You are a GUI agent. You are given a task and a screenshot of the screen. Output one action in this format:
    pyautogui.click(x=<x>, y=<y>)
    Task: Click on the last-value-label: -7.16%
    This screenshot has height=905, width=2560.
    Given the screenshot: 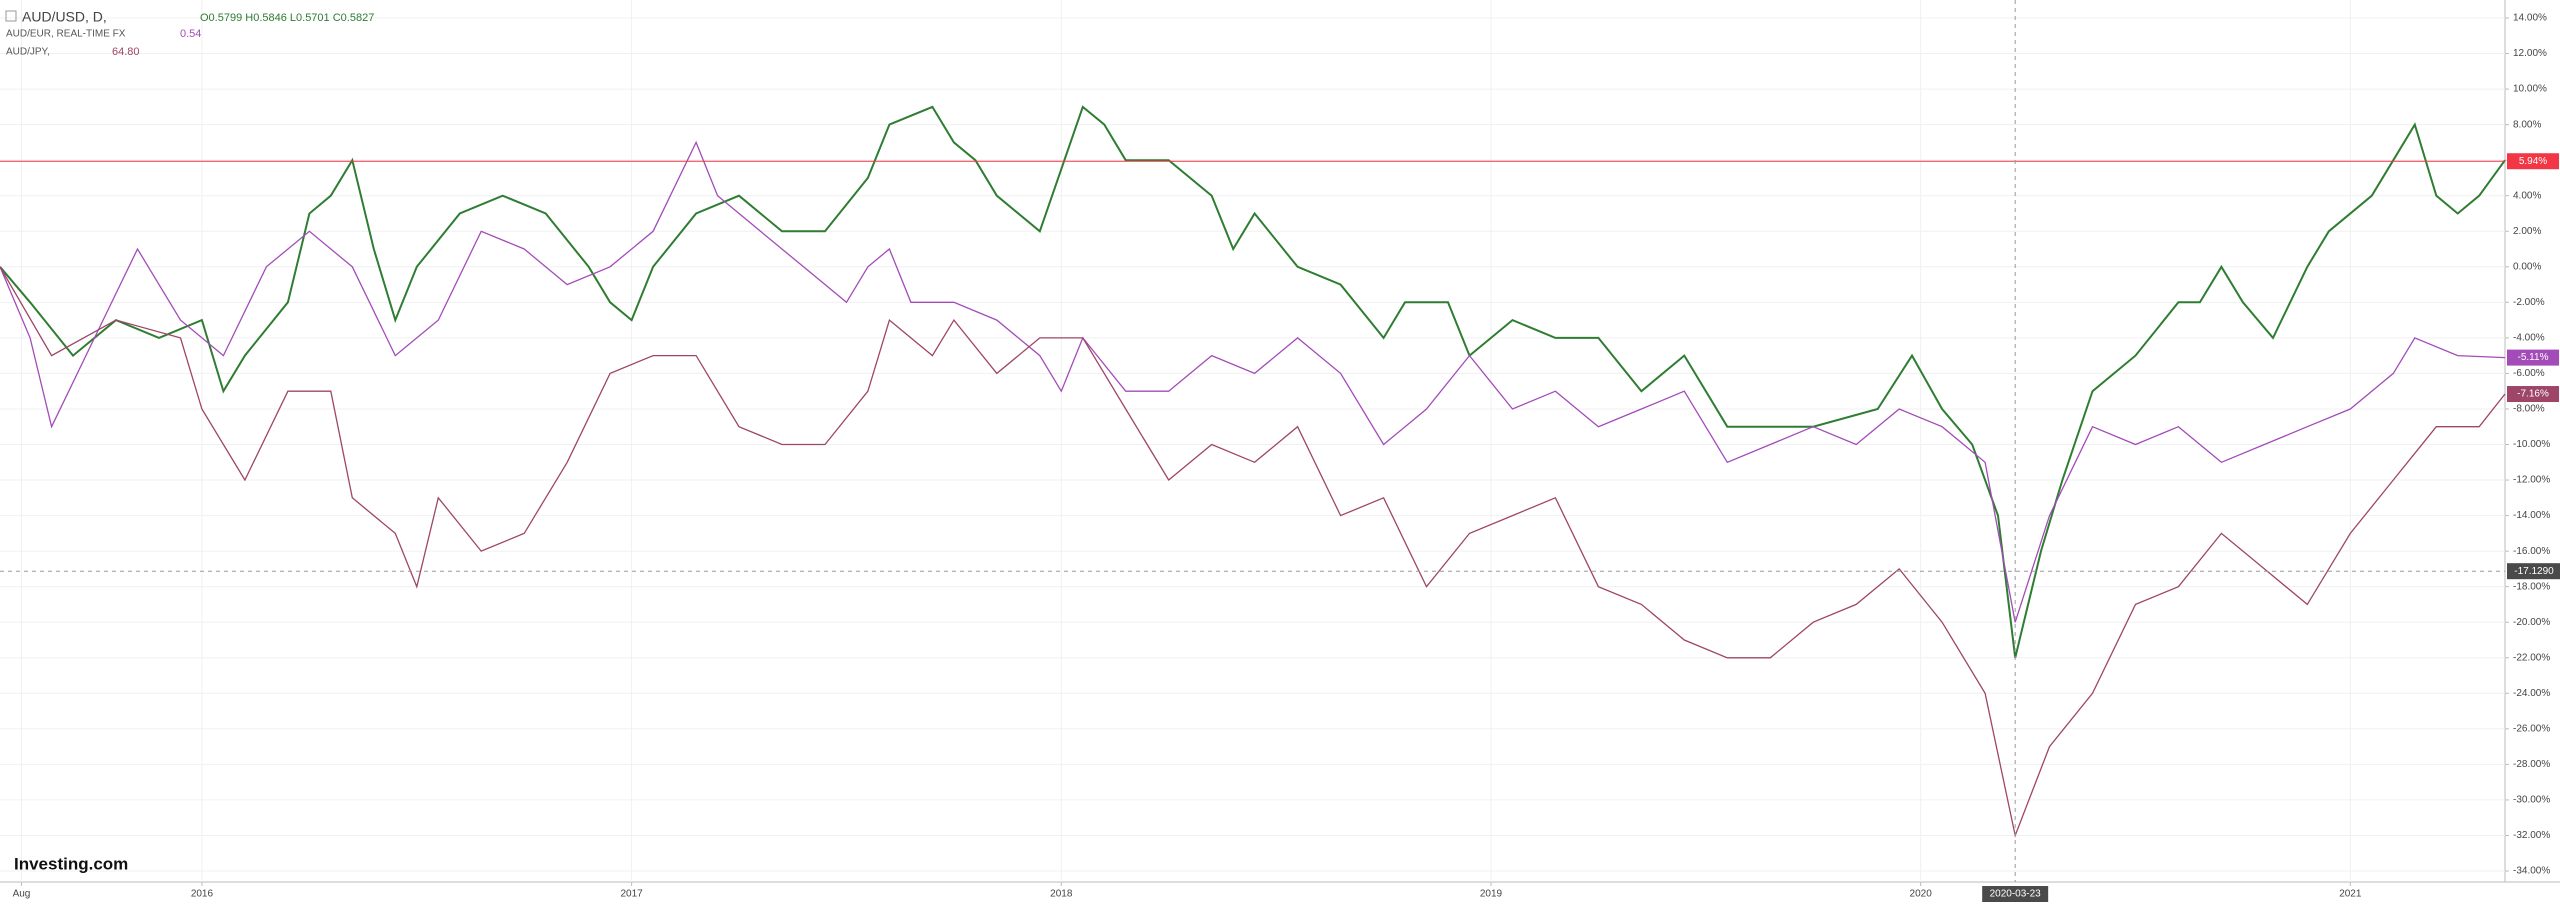 What is the action you would take?
    pyautogui.click(x=2533, y=394)
    